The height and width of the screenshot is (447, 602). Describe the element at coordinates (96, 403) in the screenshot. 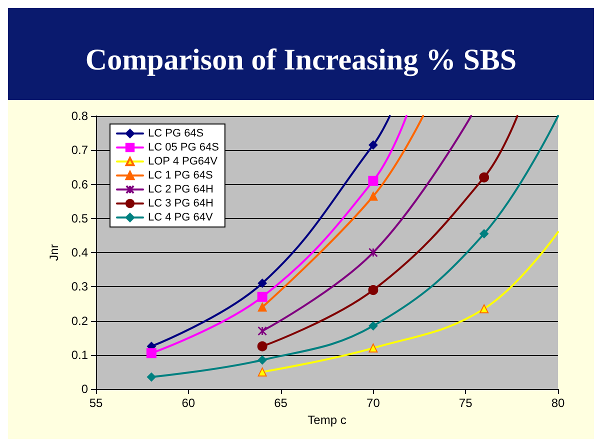

I see `x-tick-label: 55` at that location.